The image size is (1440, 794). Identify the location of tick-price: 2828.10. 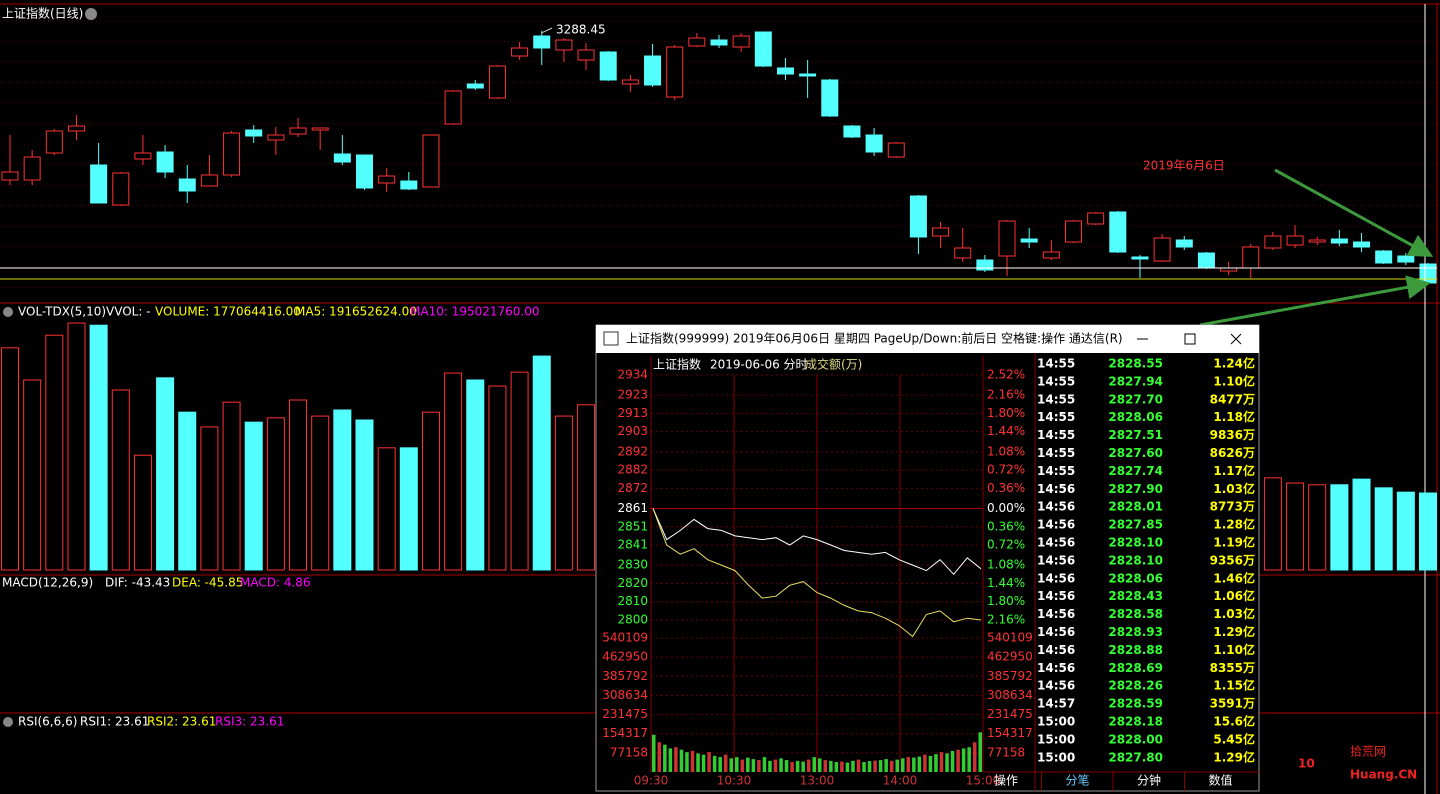
(1135, 560).